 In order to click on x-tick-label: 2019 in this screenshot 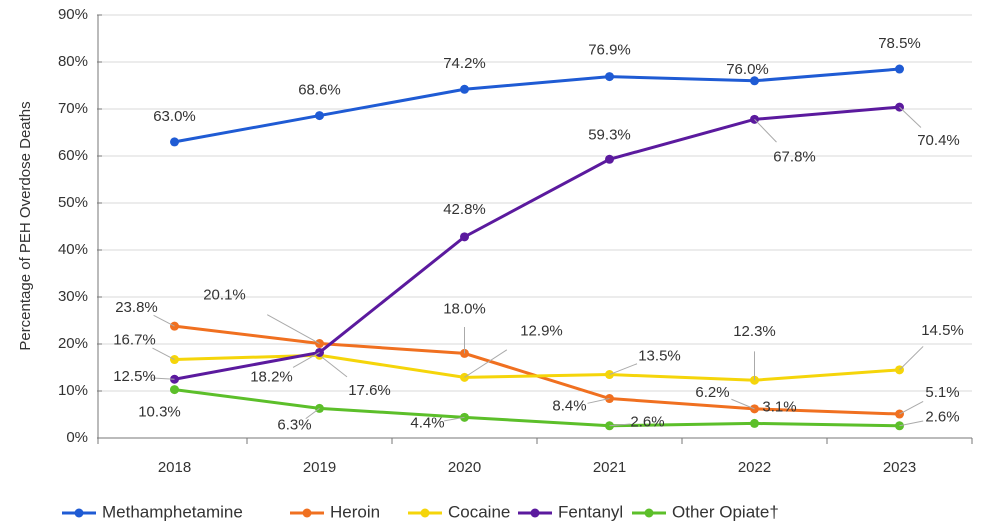, I will do `click(319, 467)`.